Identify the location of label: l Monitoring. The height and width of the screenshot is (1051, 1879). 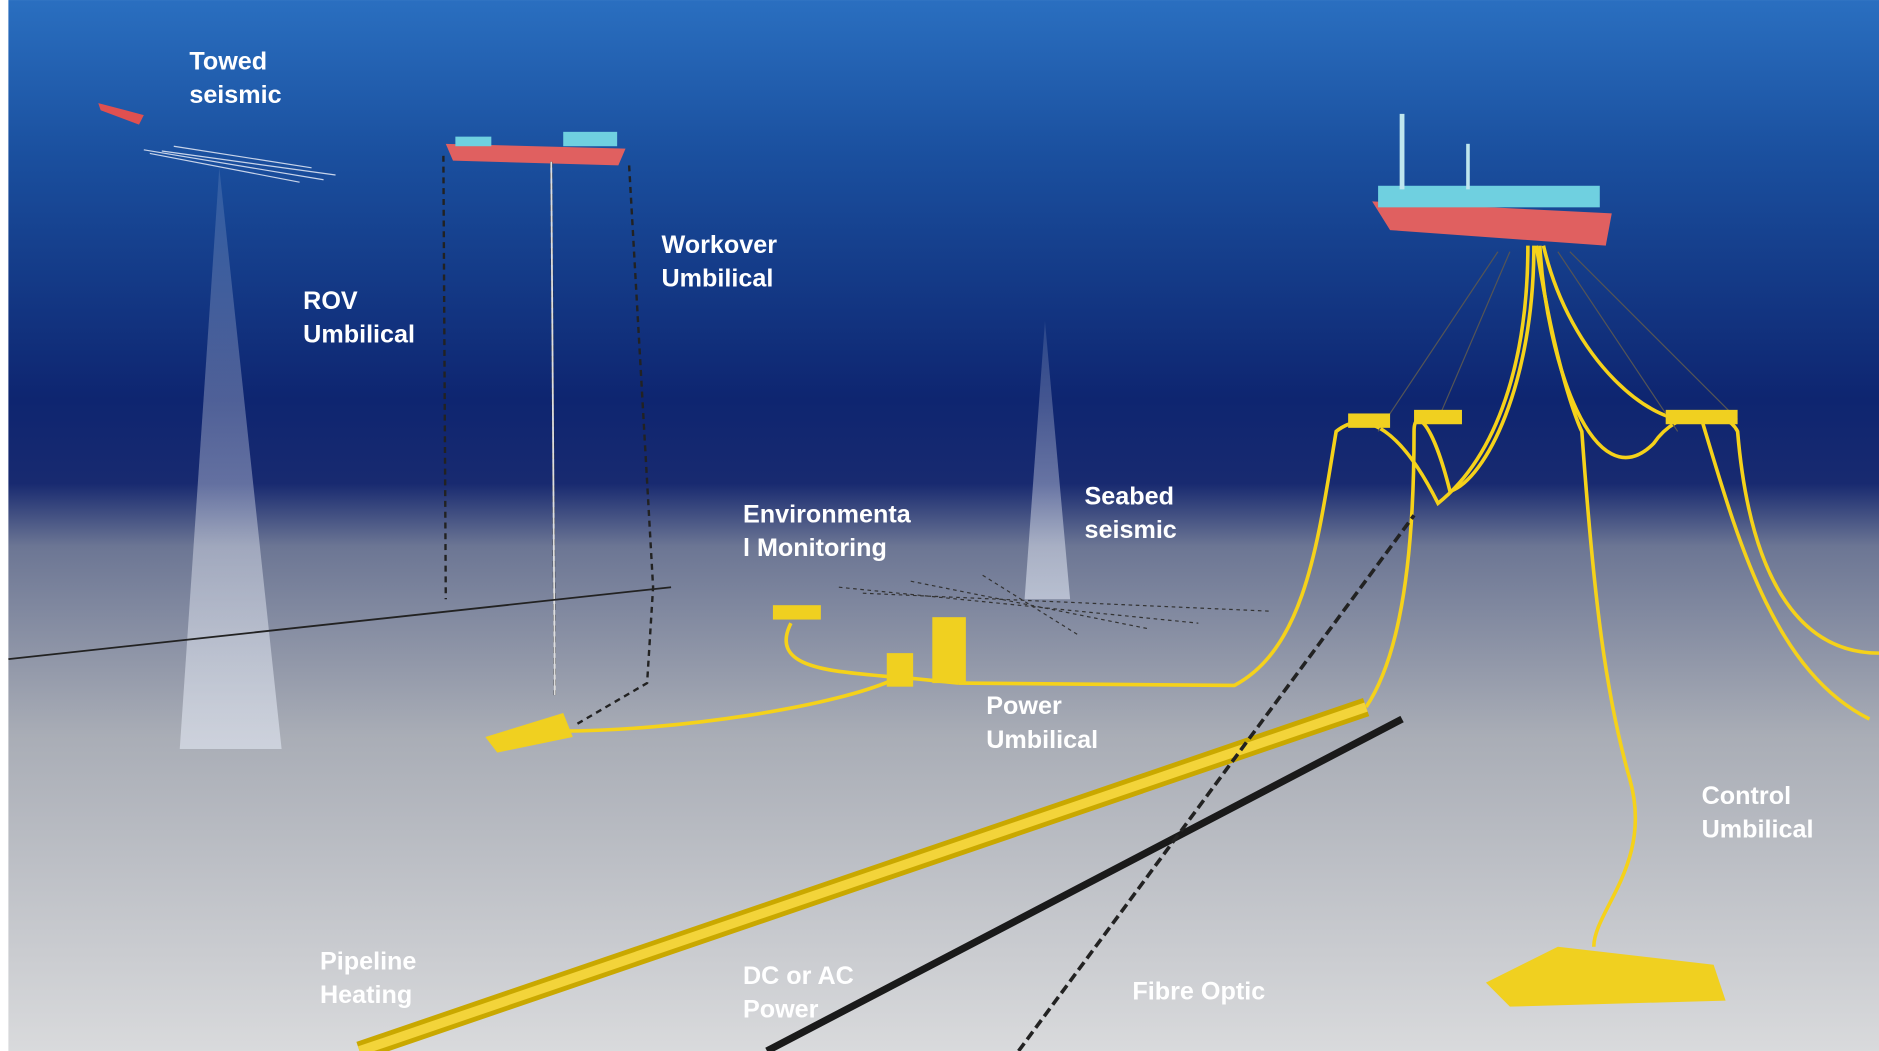
(815, 548).